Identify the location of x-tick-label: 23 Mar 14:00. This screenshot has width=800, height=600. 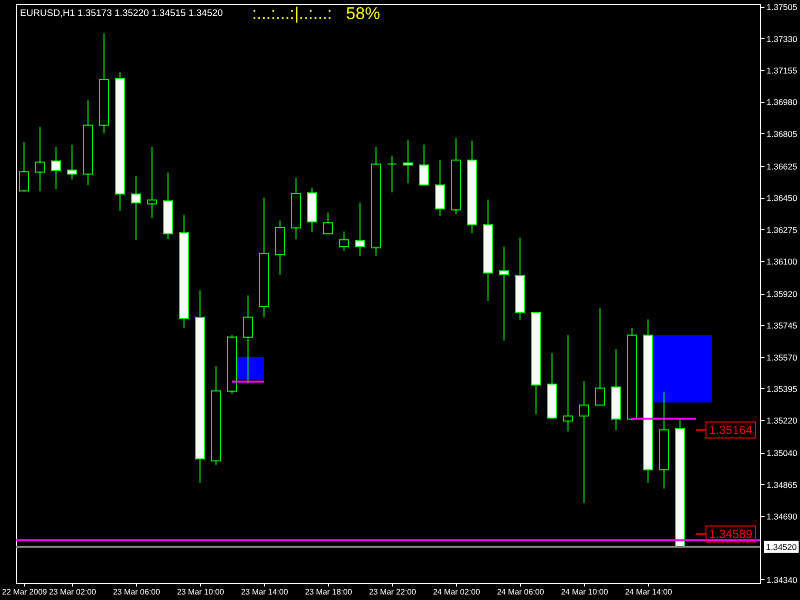
(264, 592).